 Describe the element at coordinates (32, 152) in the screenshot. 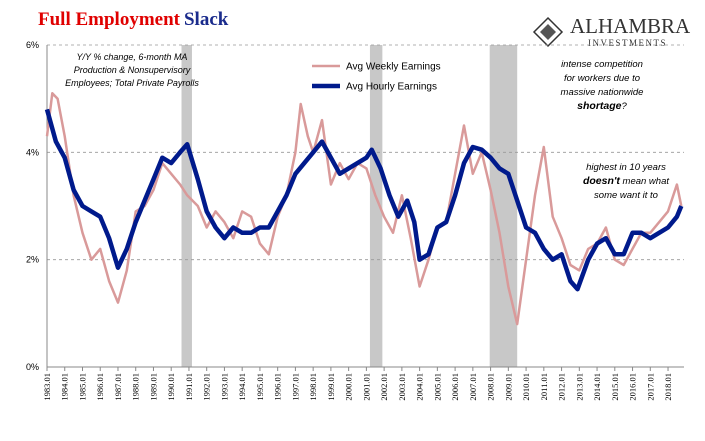

I see `y-tick-label: 4%` at that location.